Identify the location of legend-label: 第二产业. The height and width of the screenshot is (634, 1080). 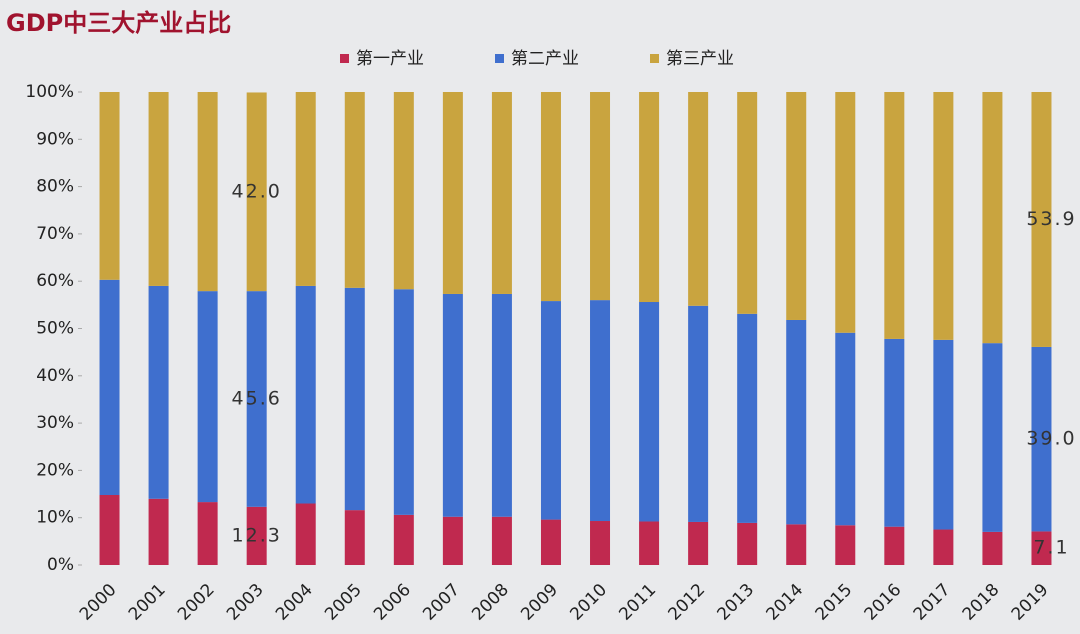
(545, 59).